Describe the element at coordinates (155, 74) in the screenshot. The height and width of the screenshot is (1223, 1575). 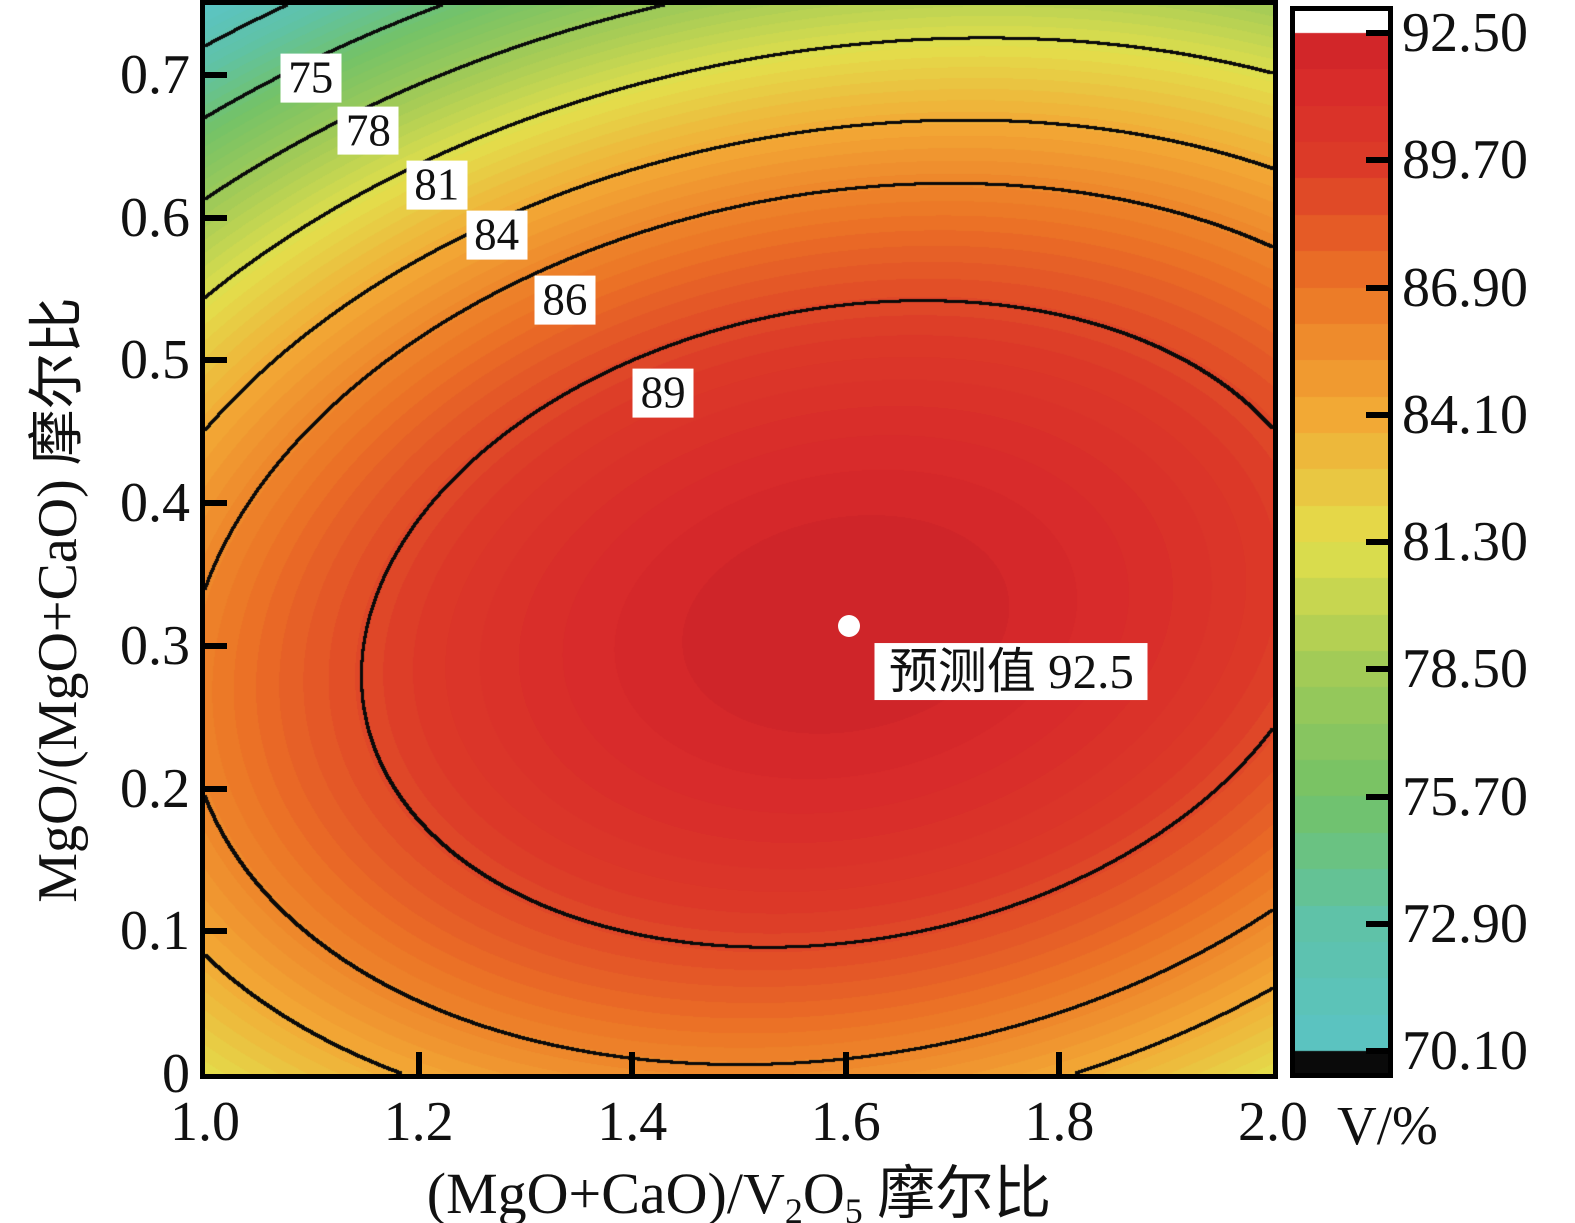
I see `y-axis-tick-label: 0.7` at that location.